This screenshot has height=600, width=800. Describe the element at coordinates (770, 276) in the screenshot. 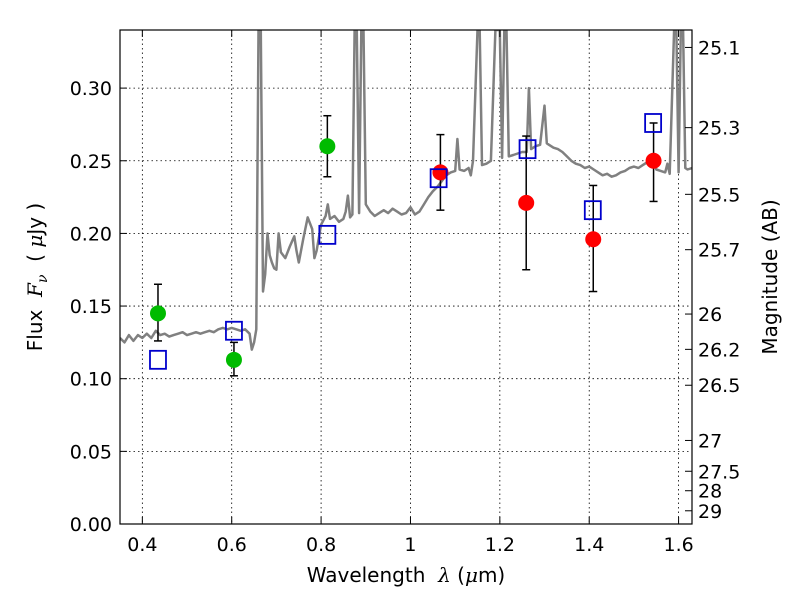

I see `y2-axis-label: Magnitude (AB)` at that location.